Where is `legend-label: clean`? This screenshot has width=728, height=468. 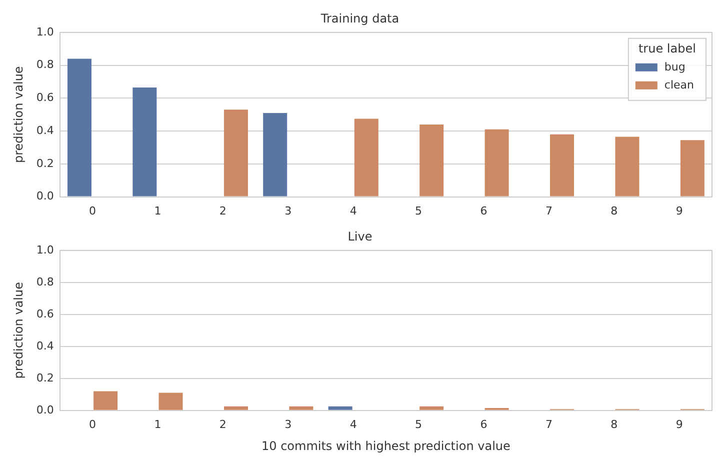 legend-label: clean is located at coordinates (679, 85).